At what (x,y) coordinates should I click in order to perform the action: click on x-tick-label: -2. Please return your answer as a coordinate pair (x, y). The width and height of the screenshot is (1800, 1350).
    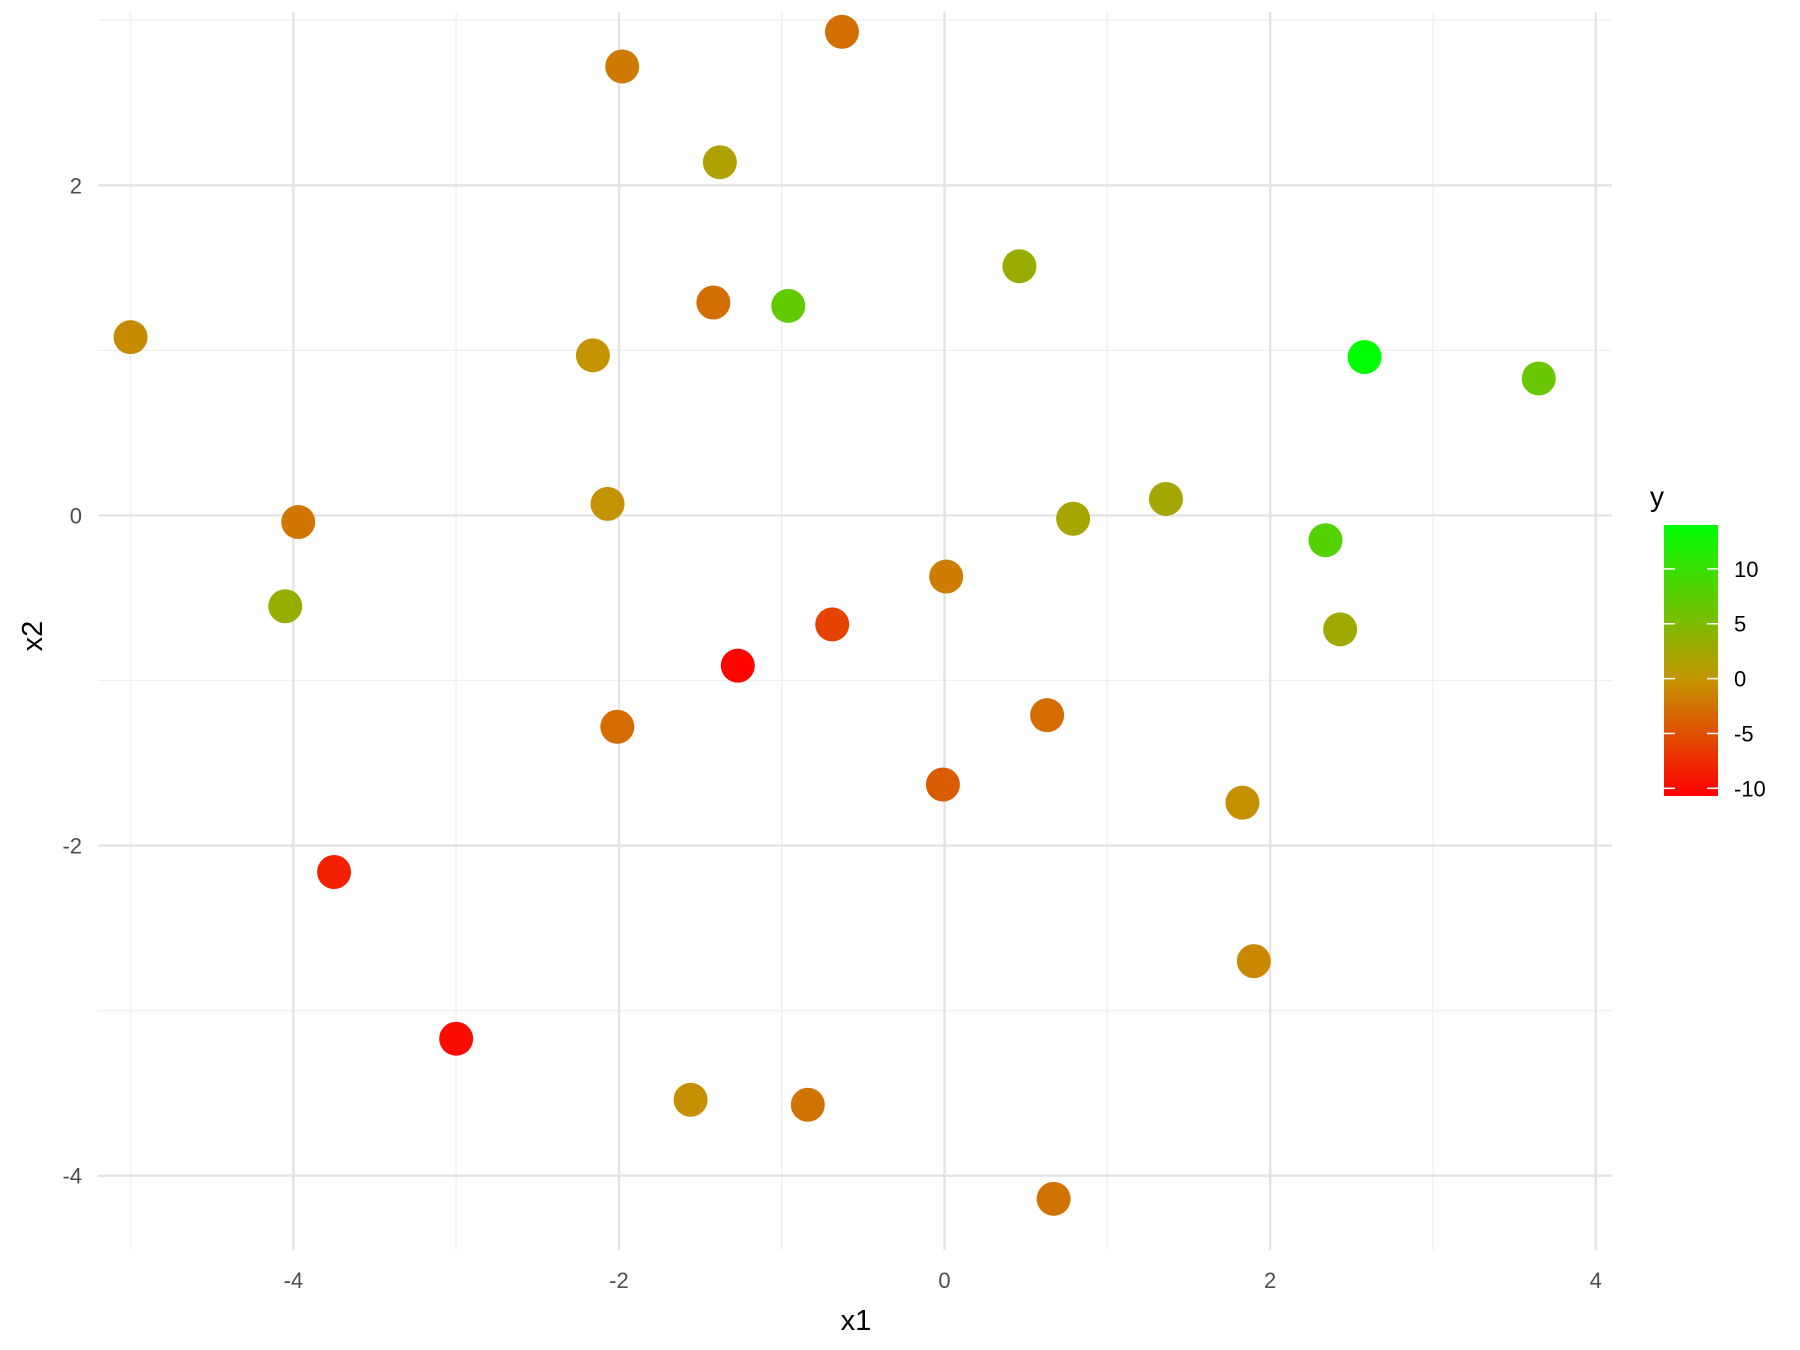
    Looking at the image, I should click on (619, 1280).